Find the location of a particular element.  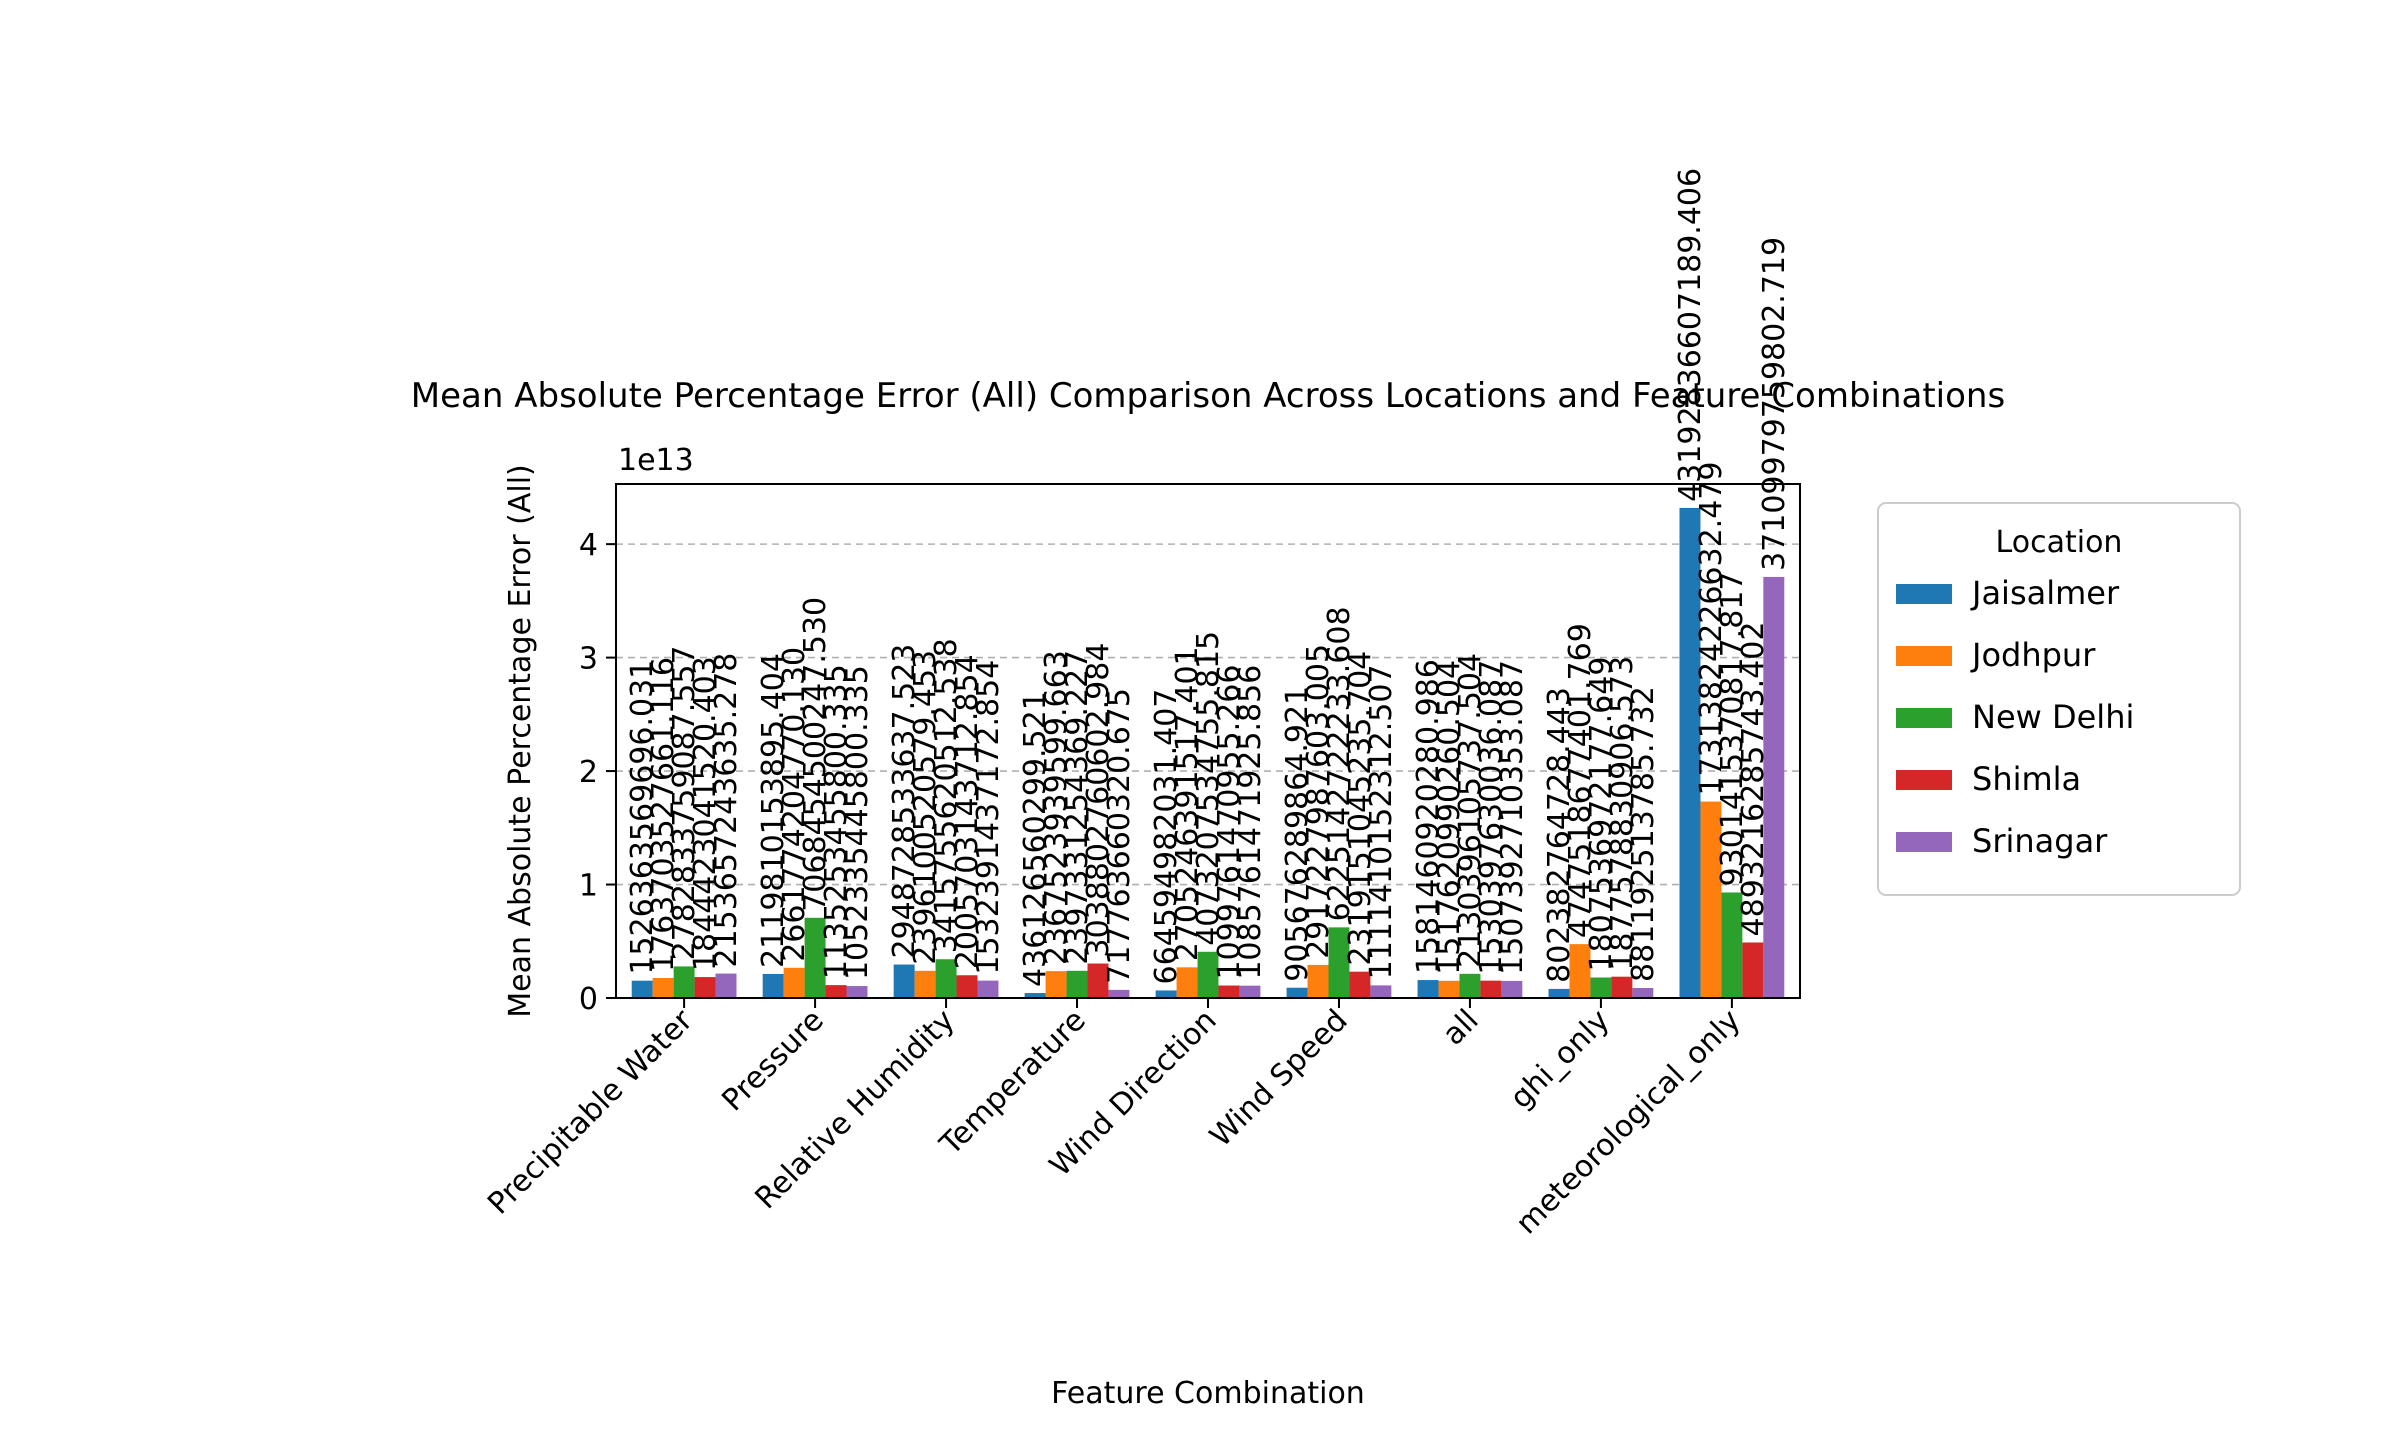

bar-jodhpur-all is located at coordinates (1449, 989).